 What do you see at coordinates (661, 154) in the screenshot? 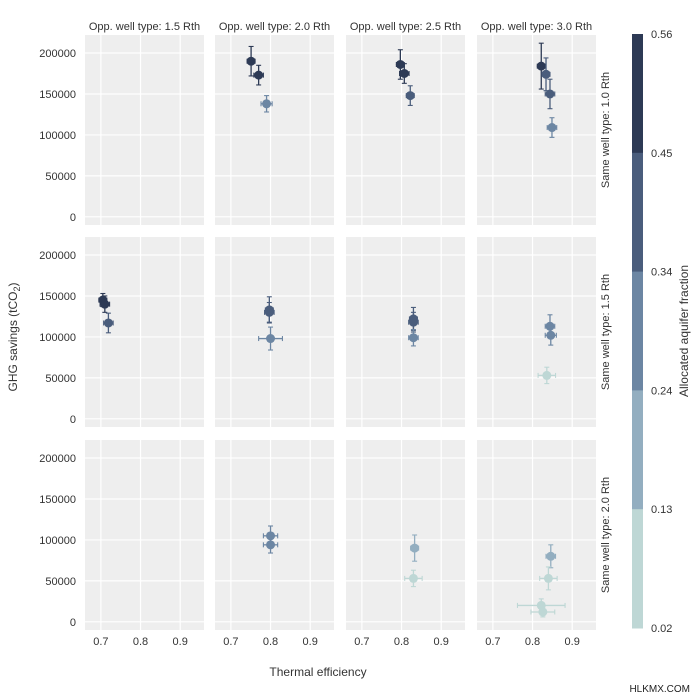
I see `colorbar-tick-label: 0.45` at bounding box center [661, 154].